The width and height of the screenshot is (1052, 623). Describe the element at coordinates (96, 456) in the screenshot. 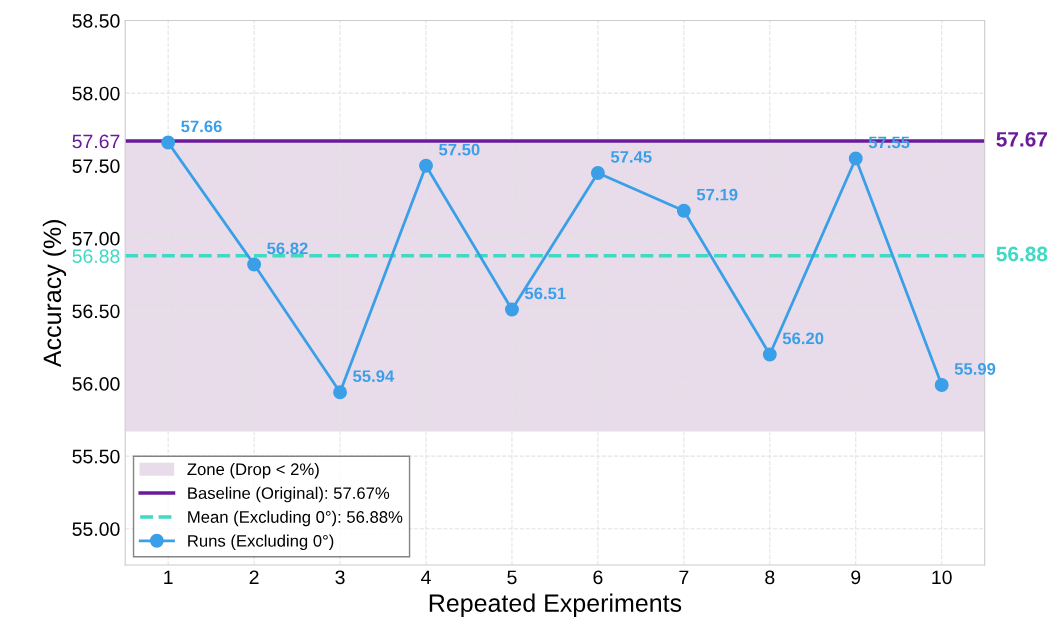

I see `y-tick-label: 55.50` at that location.